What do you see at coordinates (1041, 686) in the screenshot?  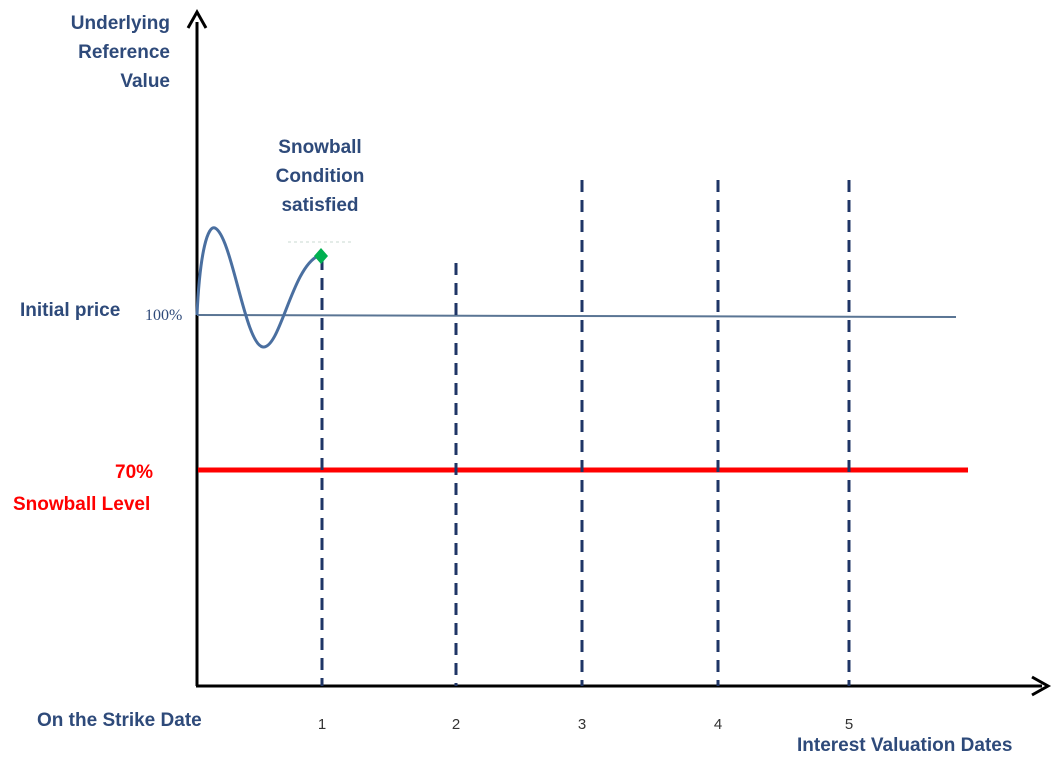 I see `x-axis-arrow-icon` at bounding box center [1041, 686].